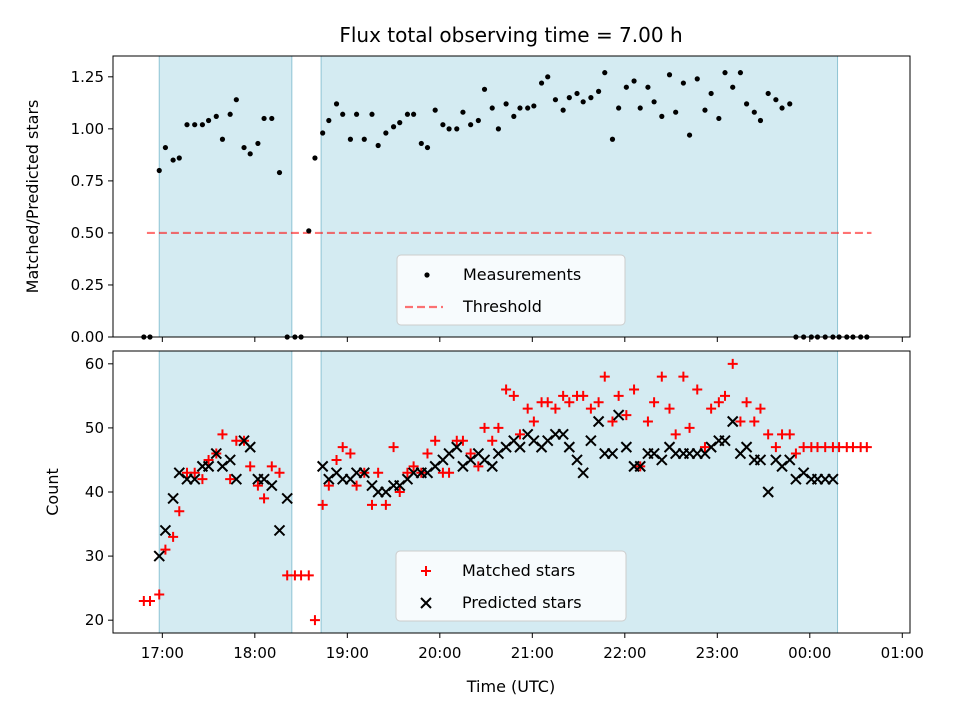 The width and height of the screenshot is (960, 724). I want to click on legend-label: Matched stars, so click(518, 570).